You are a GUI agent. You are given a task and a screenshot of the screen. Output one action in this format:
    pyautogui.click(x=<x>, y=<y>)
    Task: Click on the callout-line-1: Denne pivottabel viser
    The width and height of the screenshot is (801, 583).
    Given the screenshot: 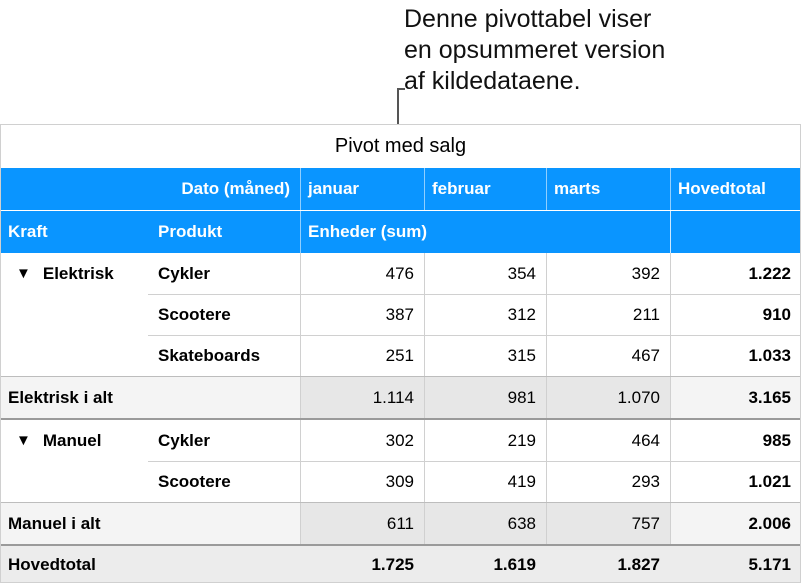 What is the action you would take?
    pyautogui.click(x=528, y=19)
    